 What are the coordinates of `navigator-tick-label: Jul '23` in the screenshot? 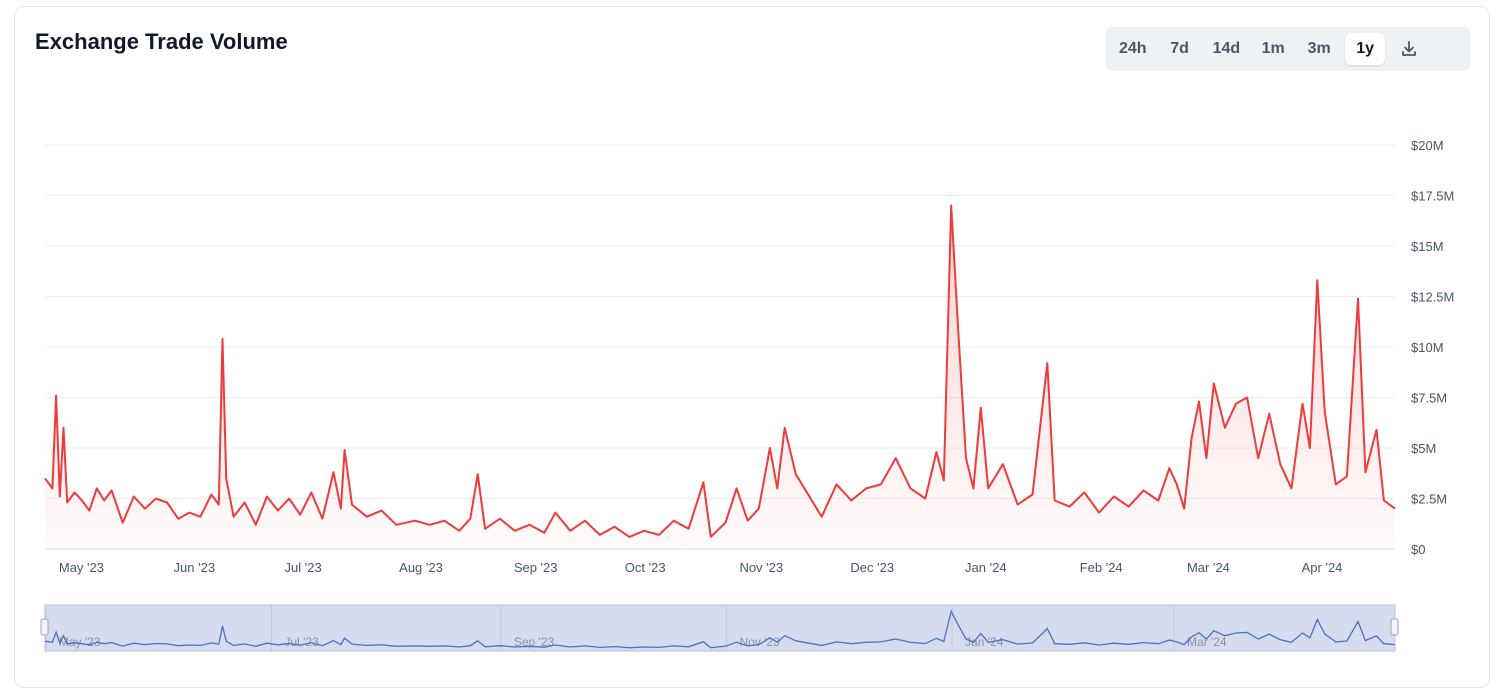 It's located at (302, 642).